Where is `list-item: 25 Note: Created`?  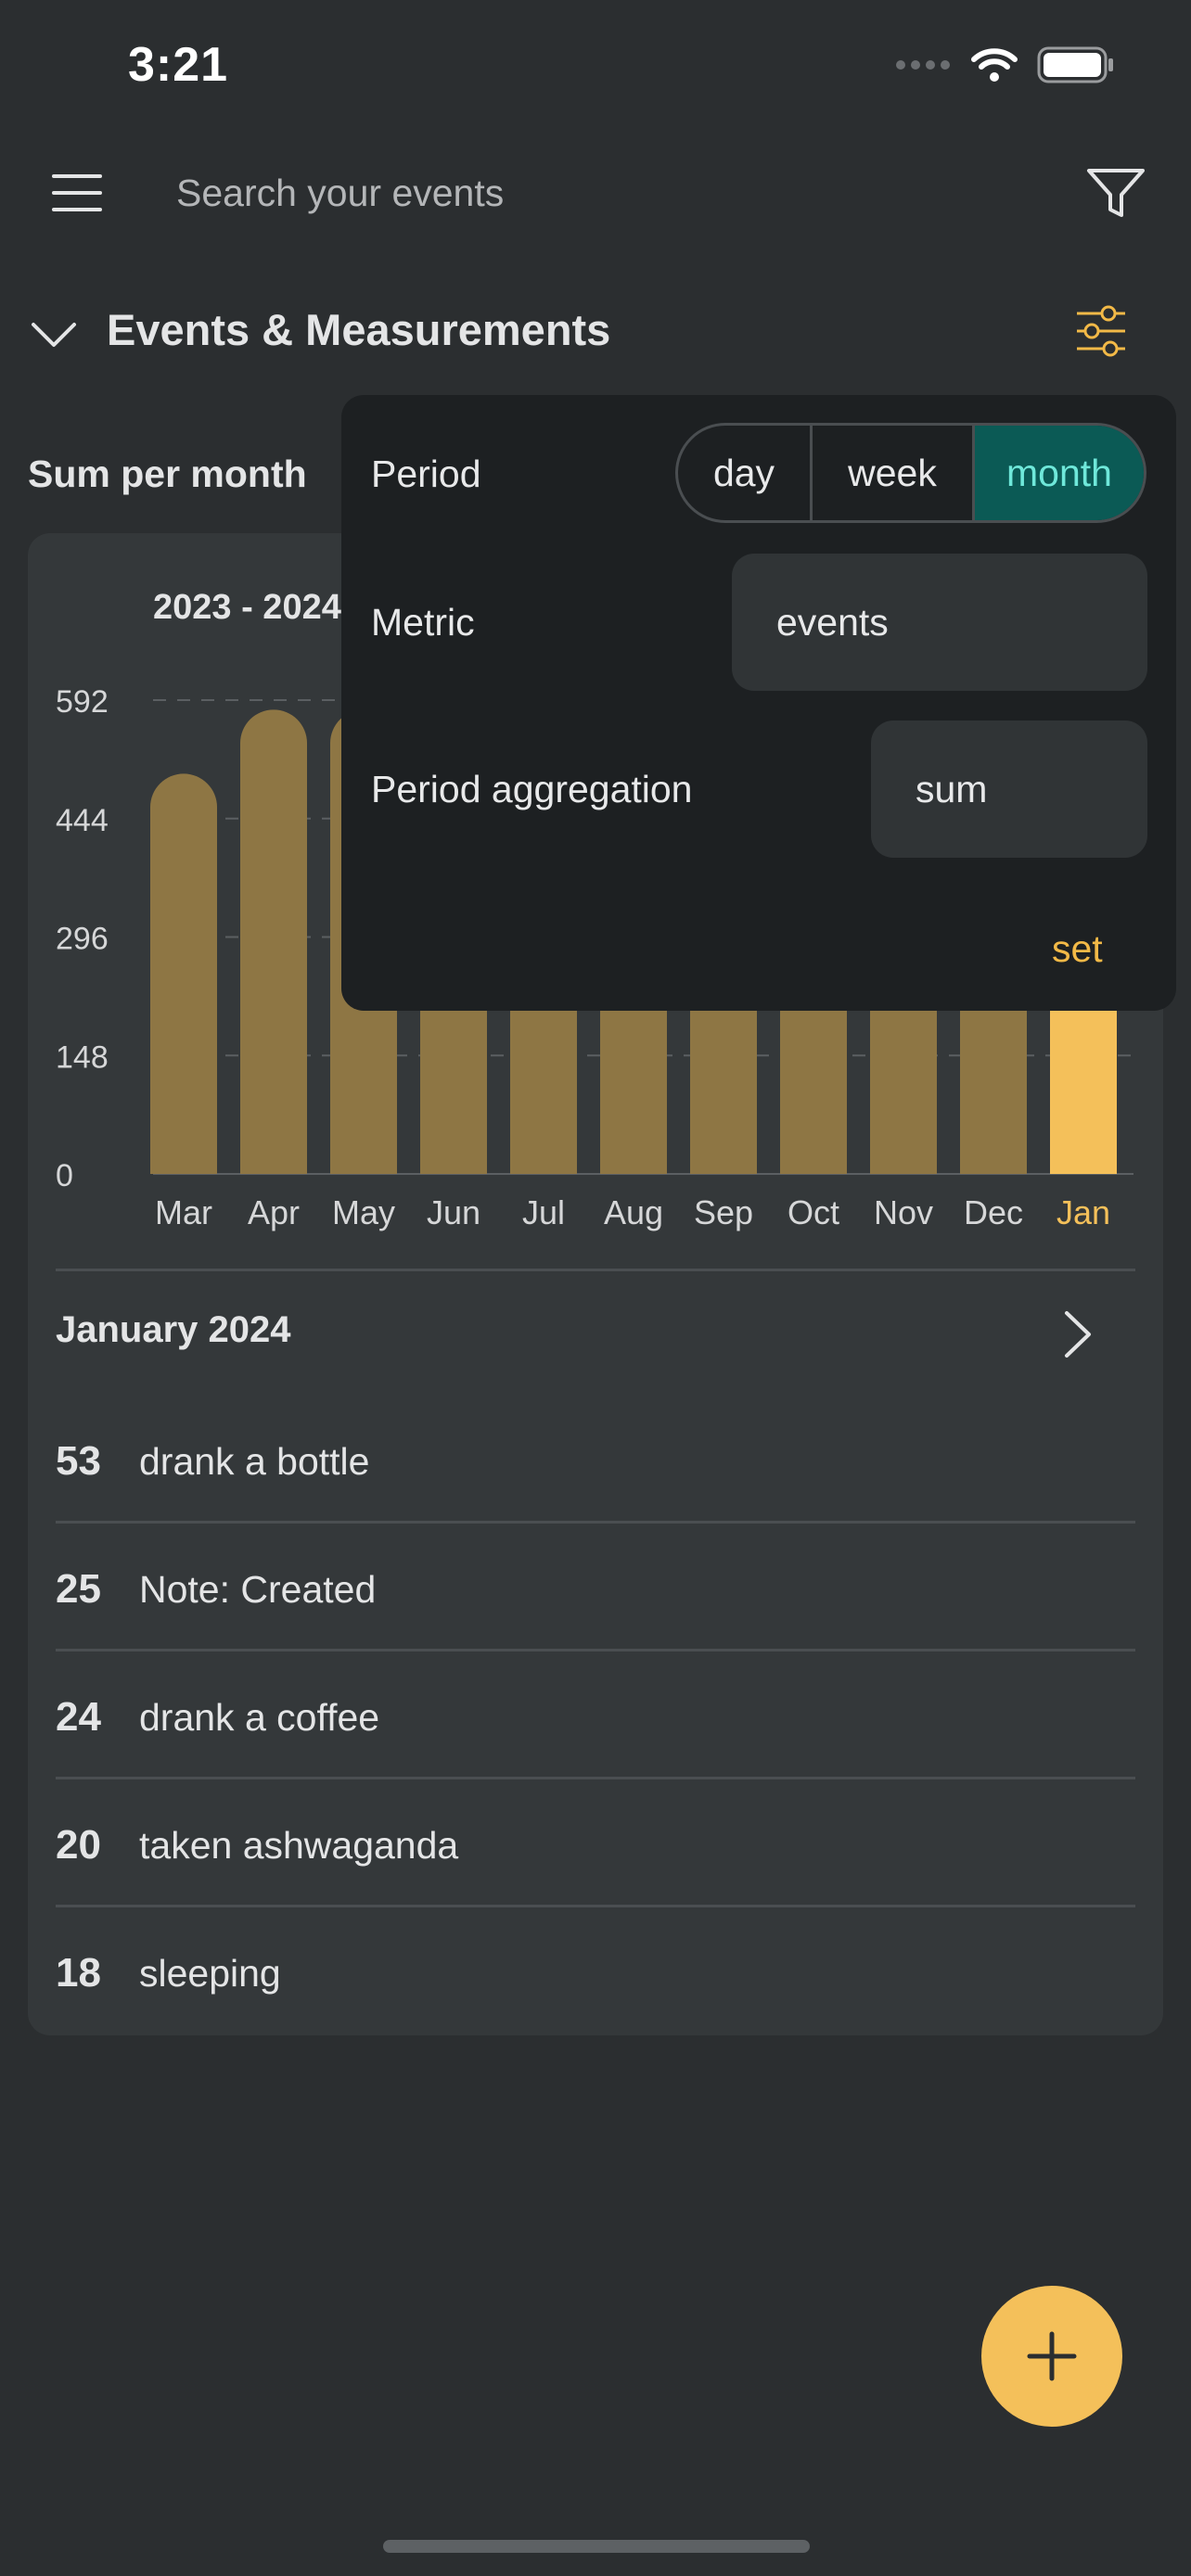 list-item: 25 Note: Created is located at coordinates (595, 1587).